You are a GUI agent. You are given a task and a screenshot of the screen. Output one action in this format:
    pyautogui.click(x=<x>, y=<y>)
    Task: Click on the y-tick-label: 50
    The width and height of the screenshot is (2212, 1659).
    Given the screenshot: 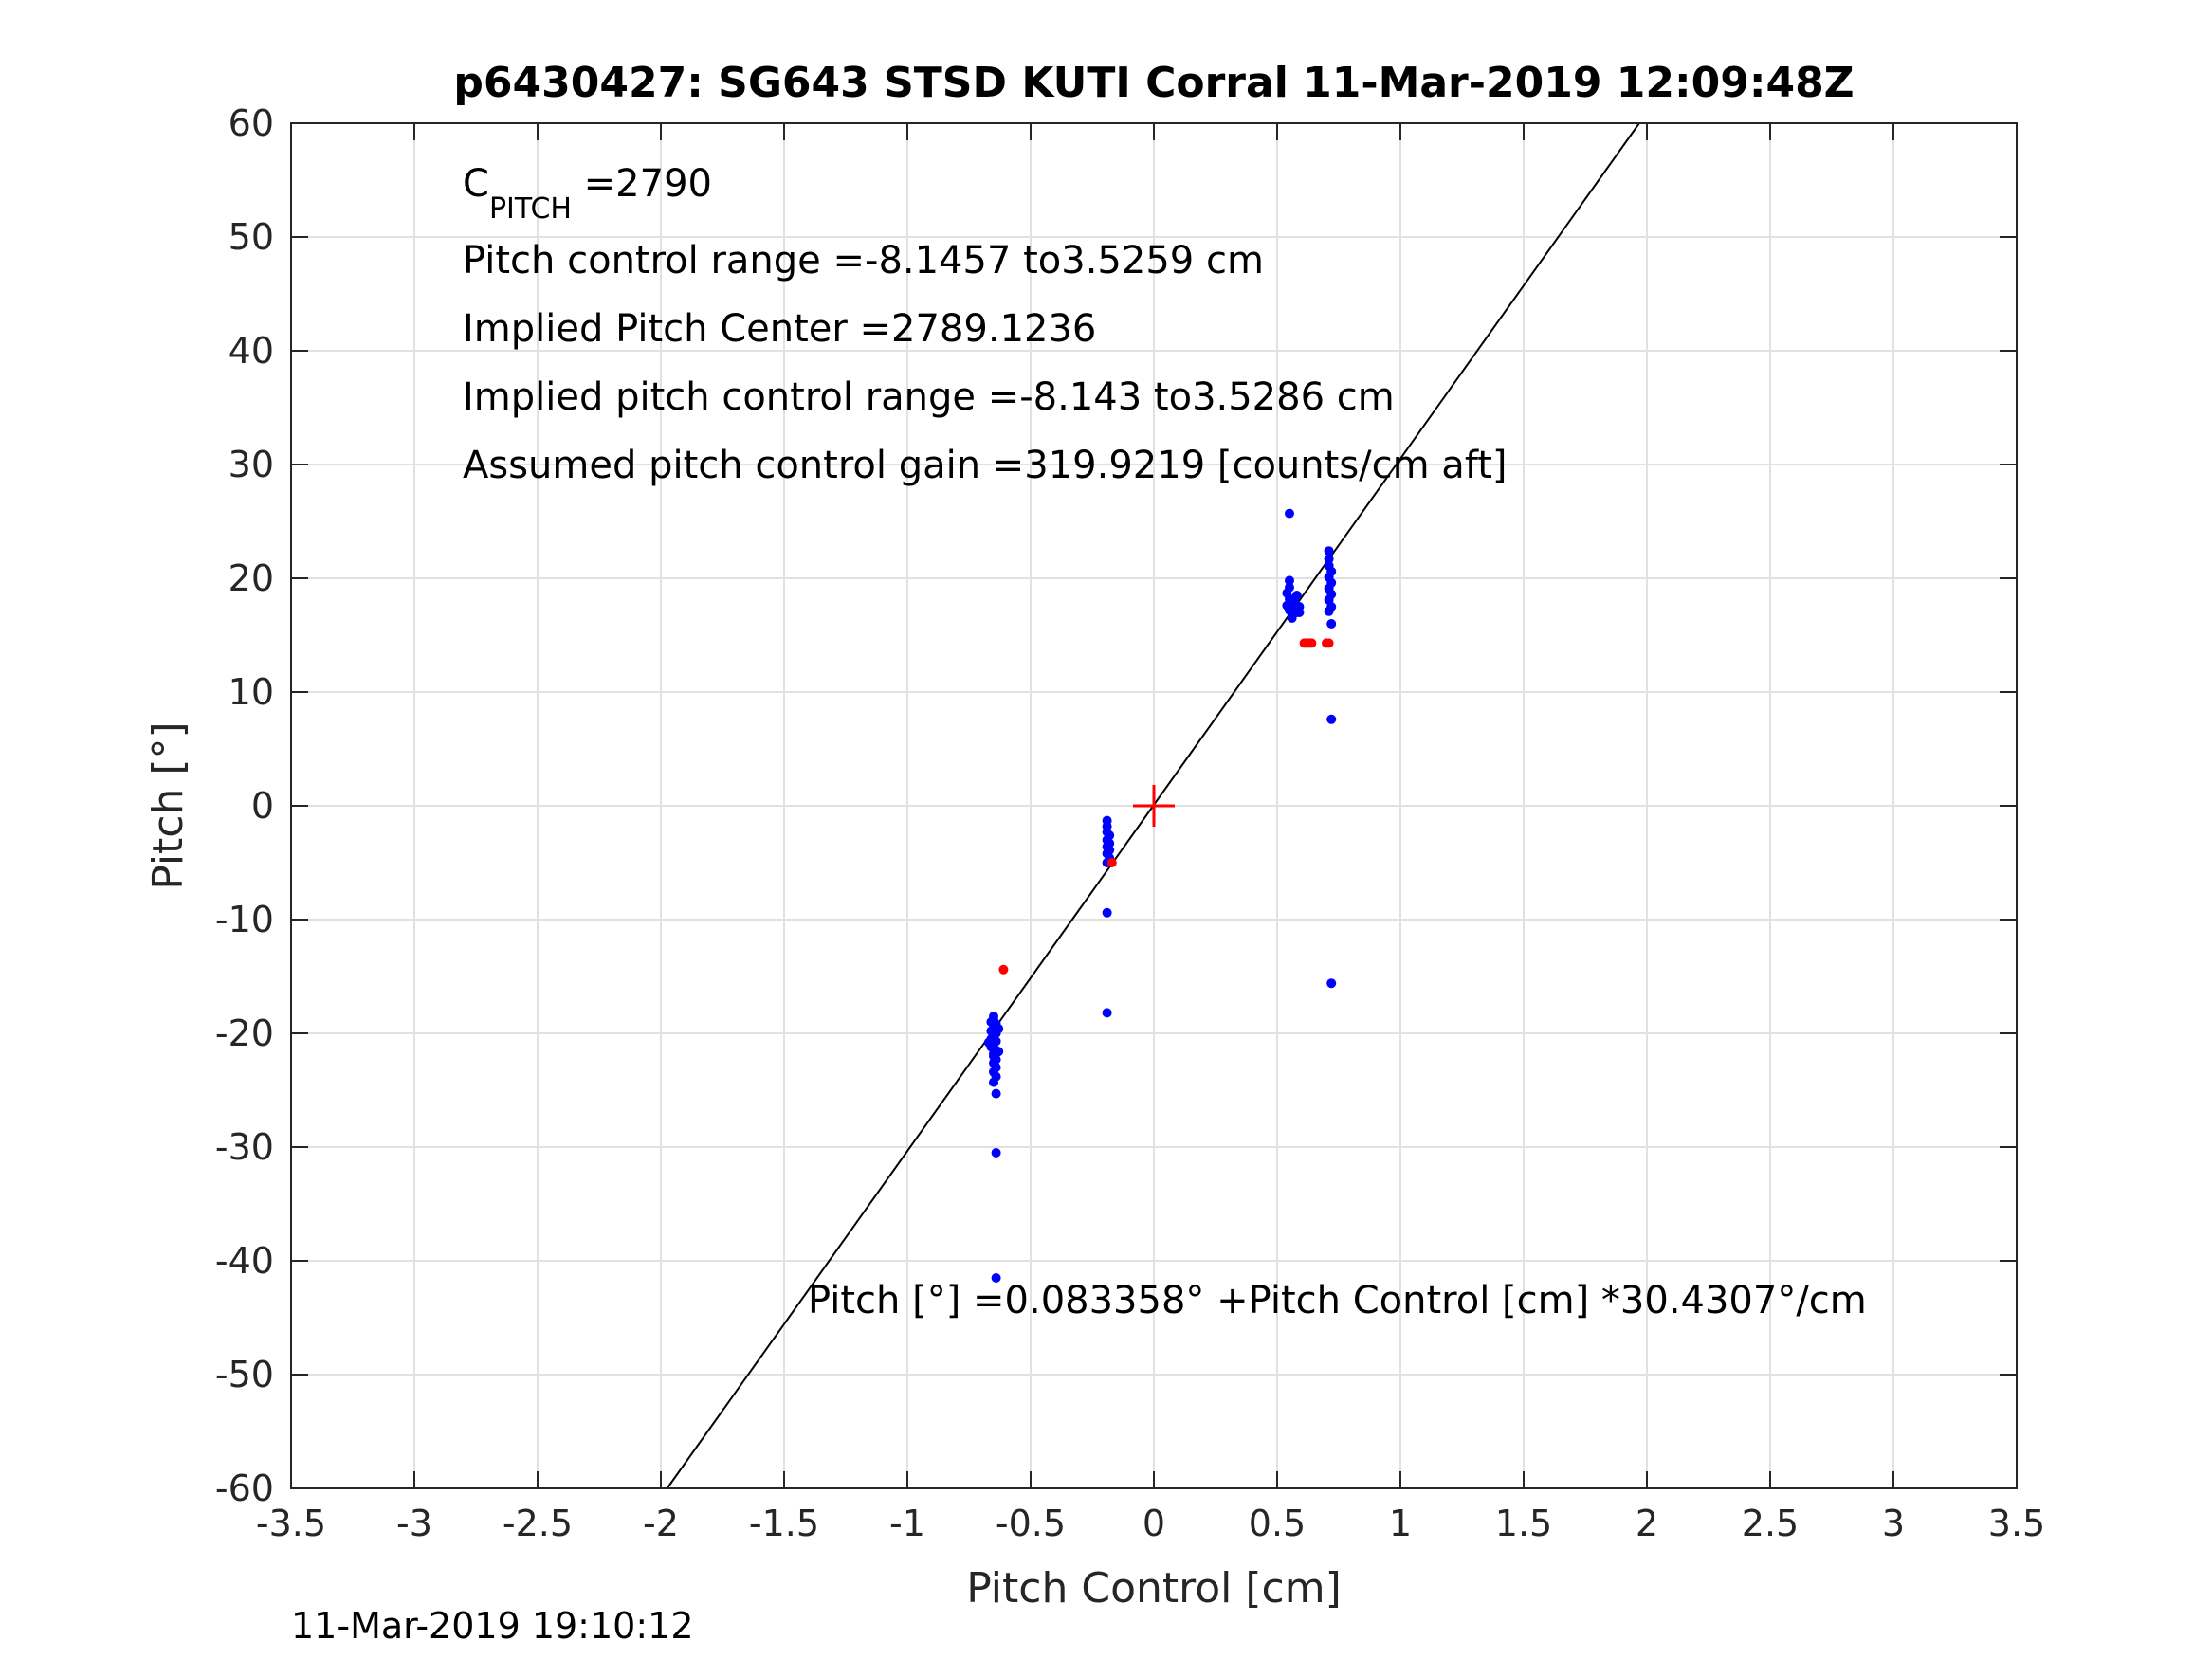 What is the action you would take?
    pyautogui.click(x=251, y=237)
    